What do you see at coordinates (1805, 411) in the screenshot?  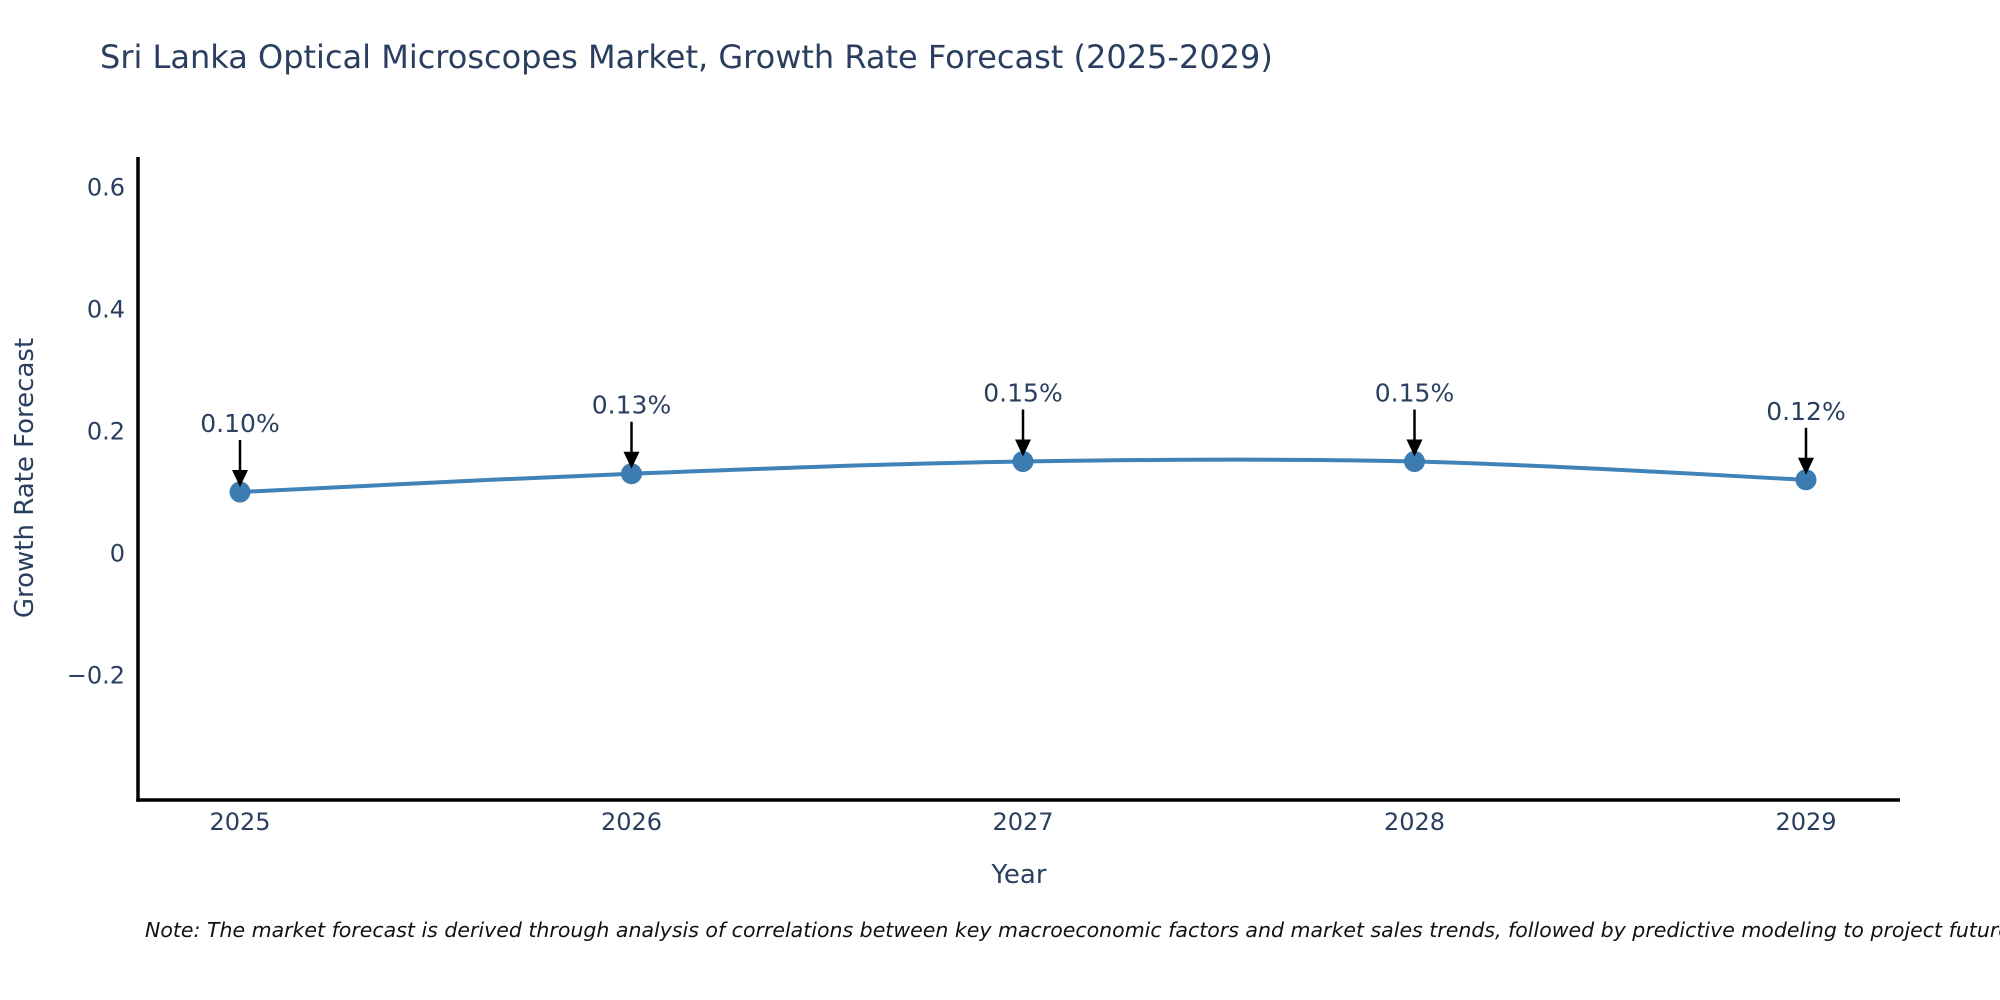 I see `data-point-label: 0.12%` at bounding box center [1805, 411].